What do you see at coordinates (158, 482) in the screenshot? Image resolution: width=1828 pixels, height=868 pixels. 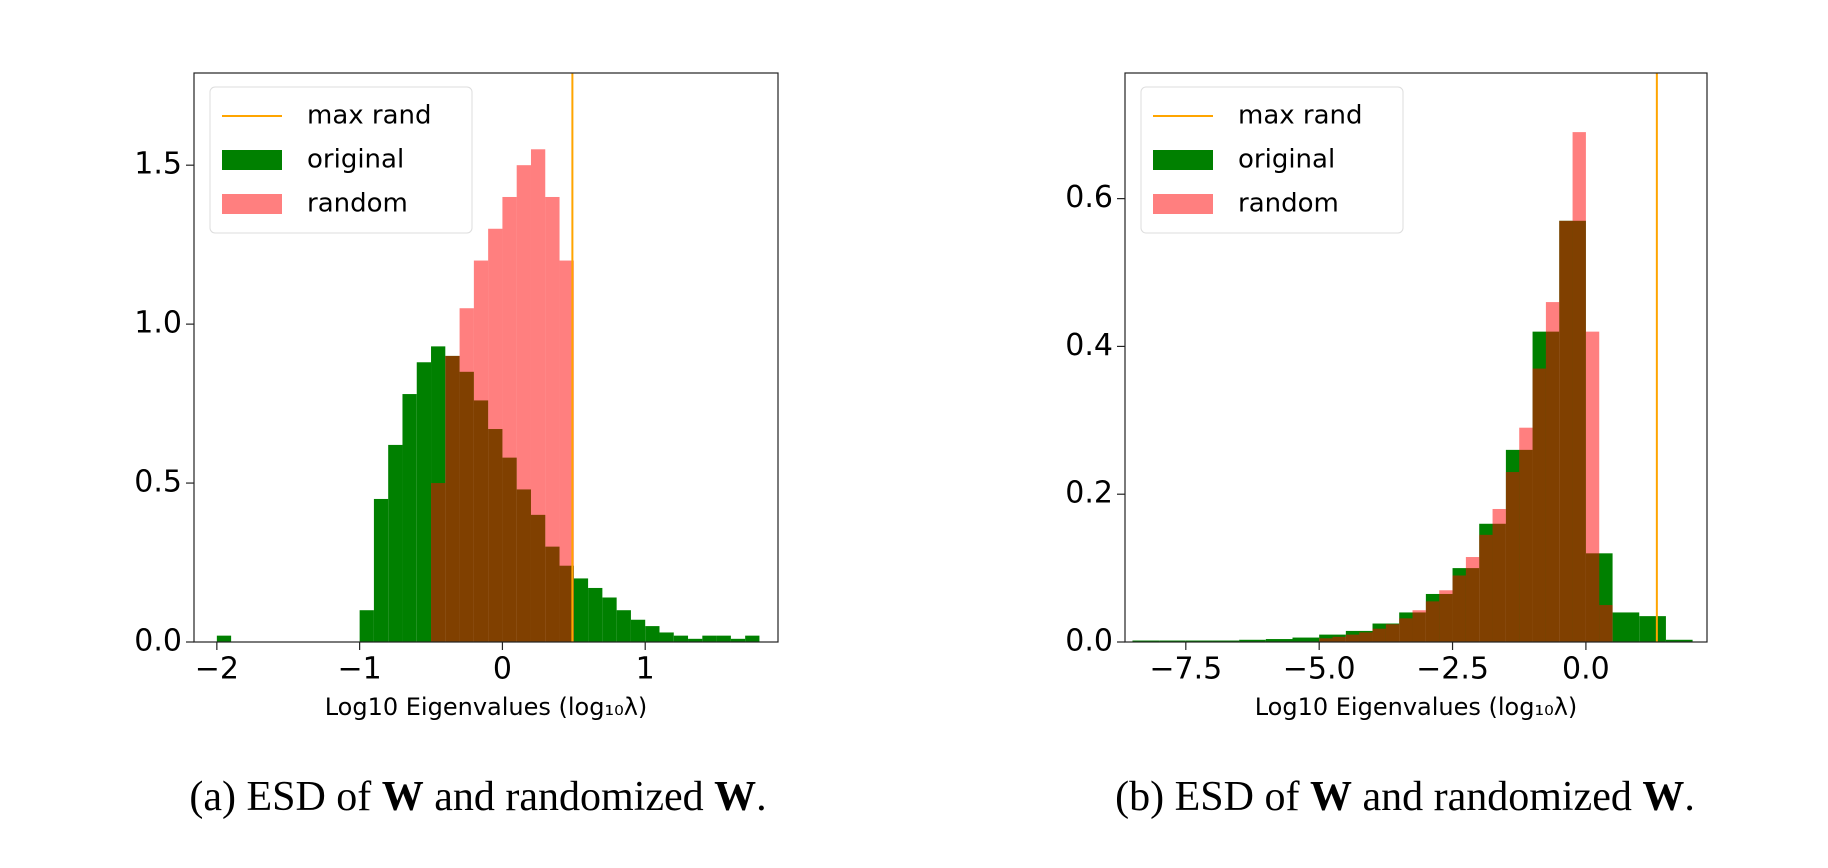 I see `y-tick-label: 0.5` at bounding box center [158, 482].